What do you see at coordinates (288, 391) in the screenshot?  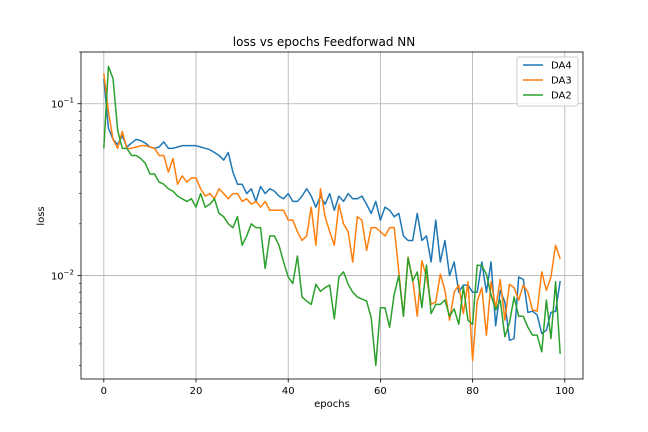 I see `x-tick-label: 40` at bounding box center [288, 391].